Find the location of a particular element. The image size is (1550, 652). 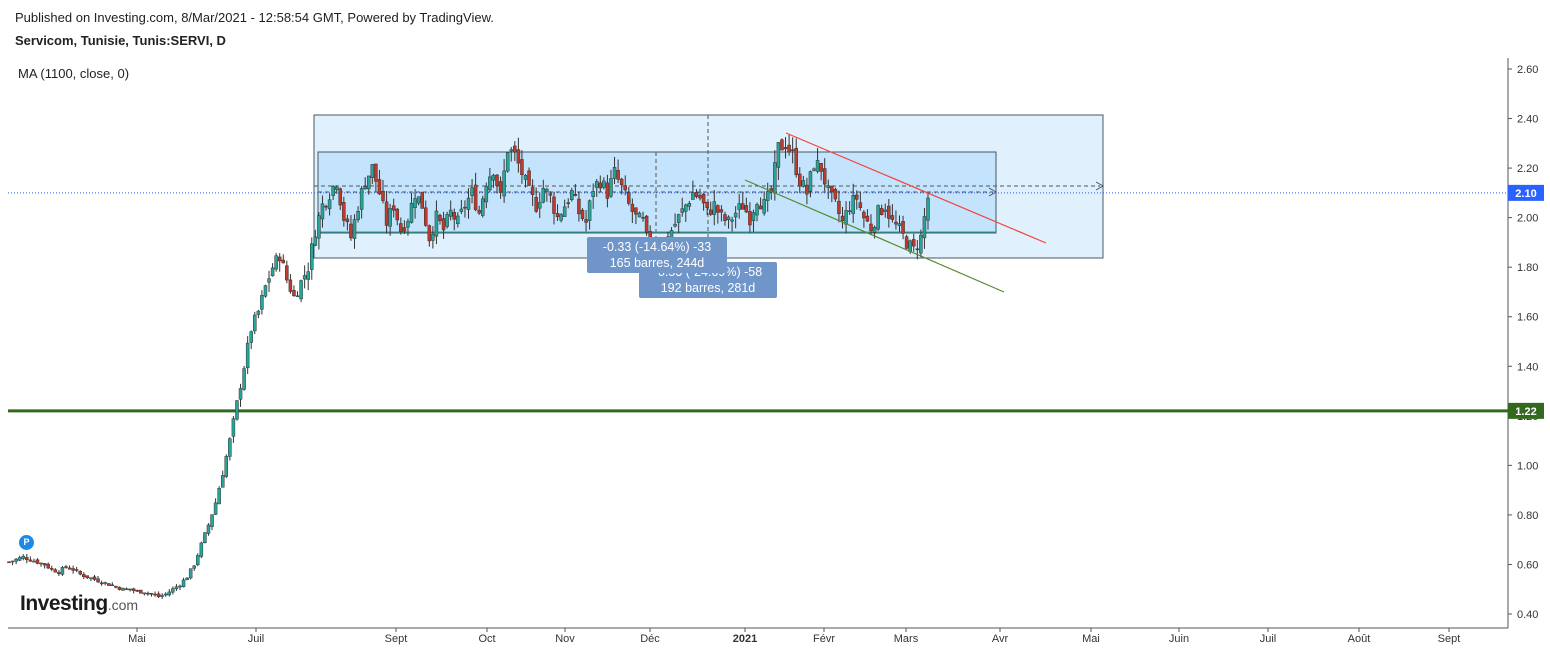

outer-box-arrowhead is located at coordinates (1100, 186).